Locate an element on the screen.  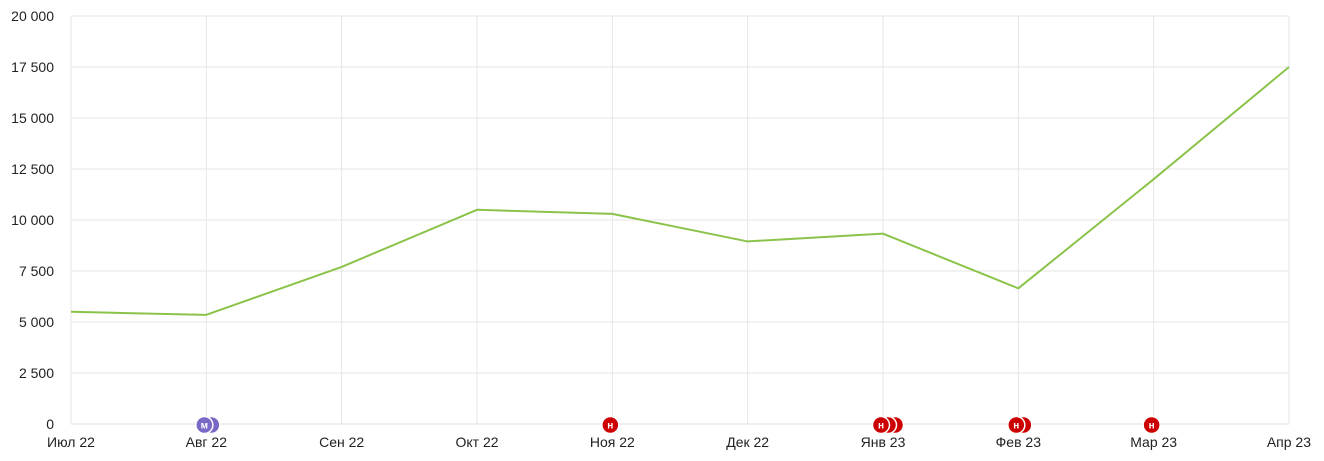
x-tick-label: Дек 22 is located at coordinates (747, 442).